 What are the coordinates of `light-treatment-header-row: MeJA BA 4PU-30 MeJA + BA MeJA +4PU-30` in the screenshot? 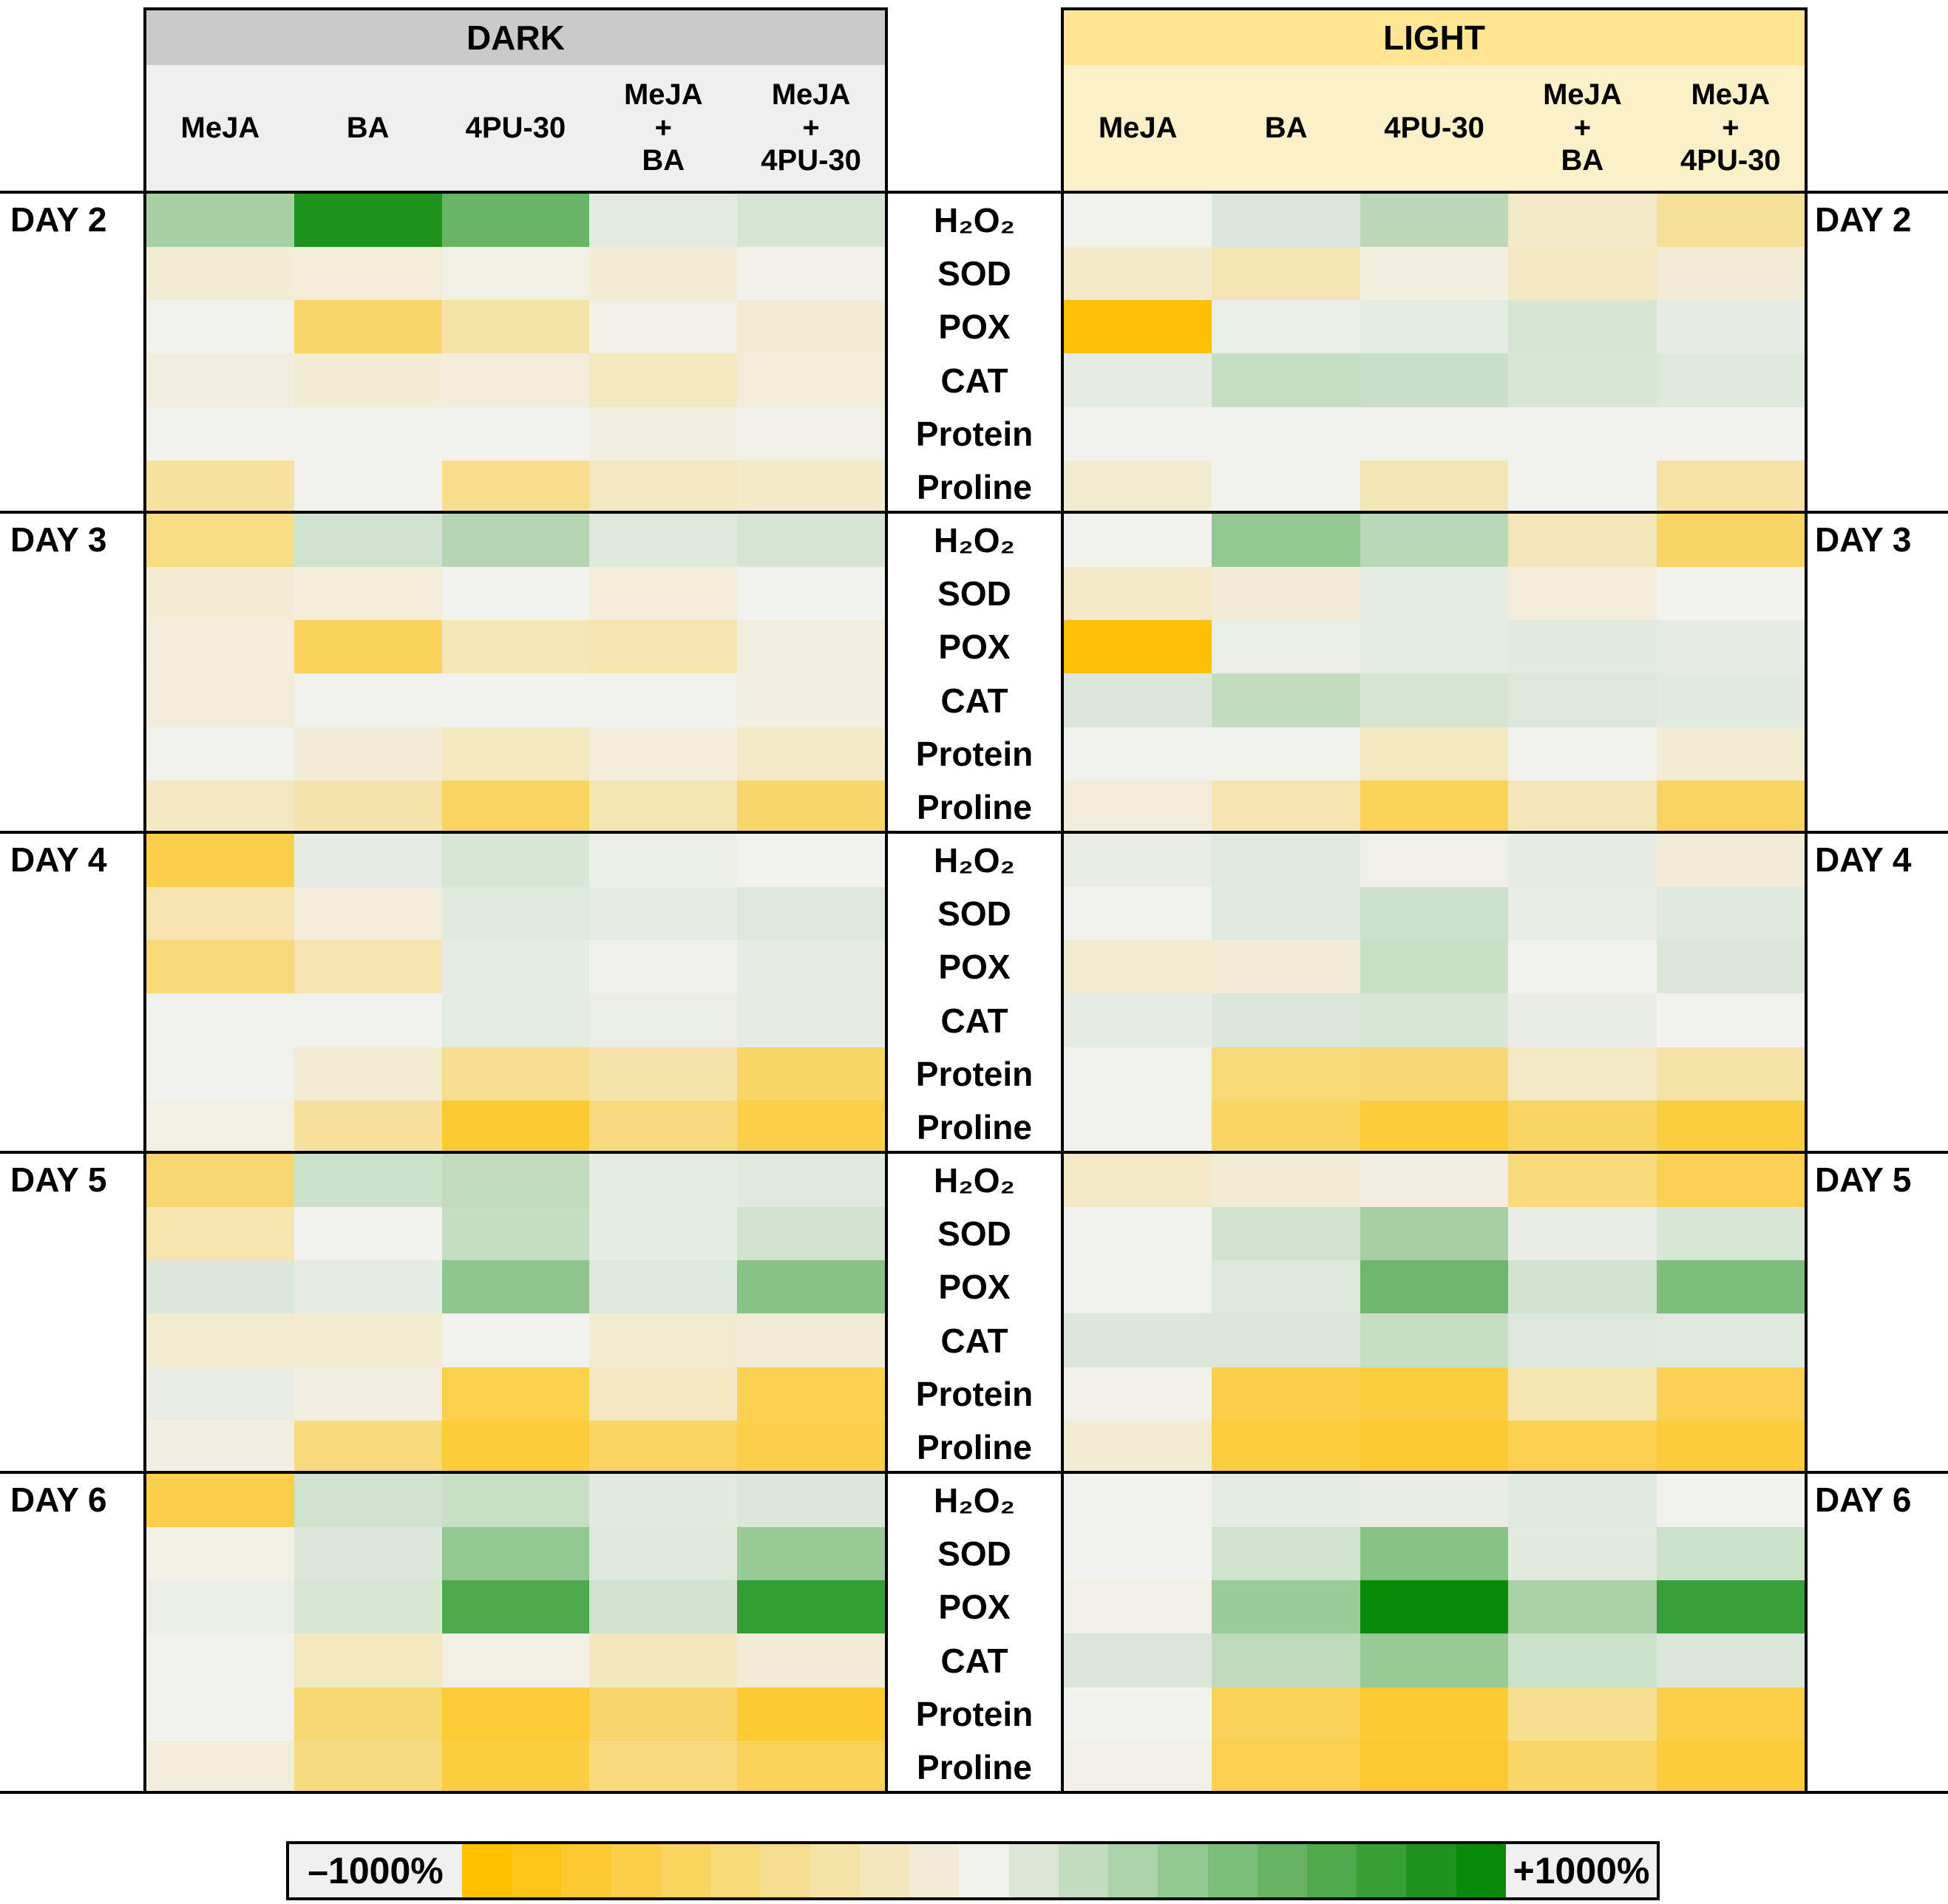 It's located at (1434, 128).